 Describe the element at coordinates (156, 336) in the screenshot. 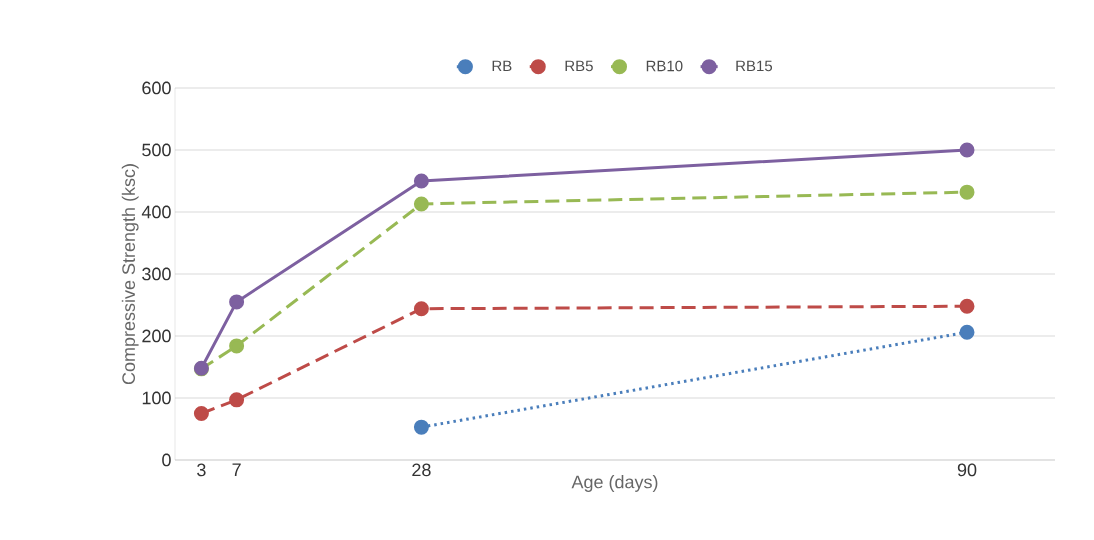

I see `y-tick-label: 200` at that location.